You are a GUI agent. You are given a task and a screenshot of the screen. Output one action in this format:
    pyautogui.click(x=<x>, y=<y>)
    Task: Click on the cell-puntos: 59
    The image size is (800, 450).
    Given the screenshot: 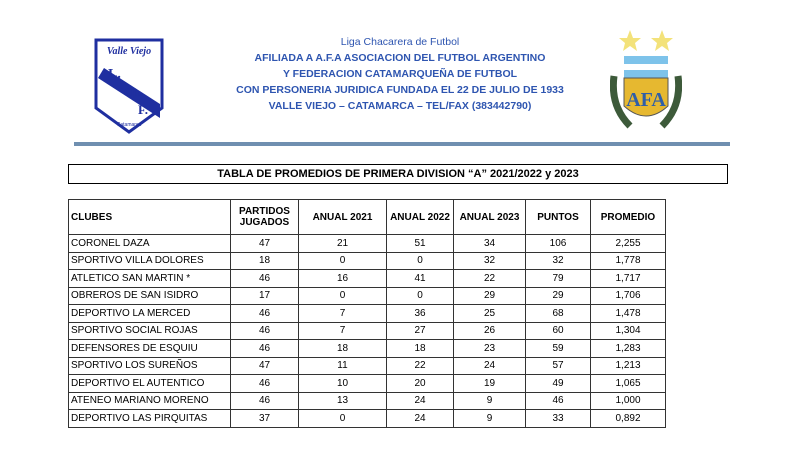 What is the action you would take?
    pyautogui.click(x=558, y=348)
    